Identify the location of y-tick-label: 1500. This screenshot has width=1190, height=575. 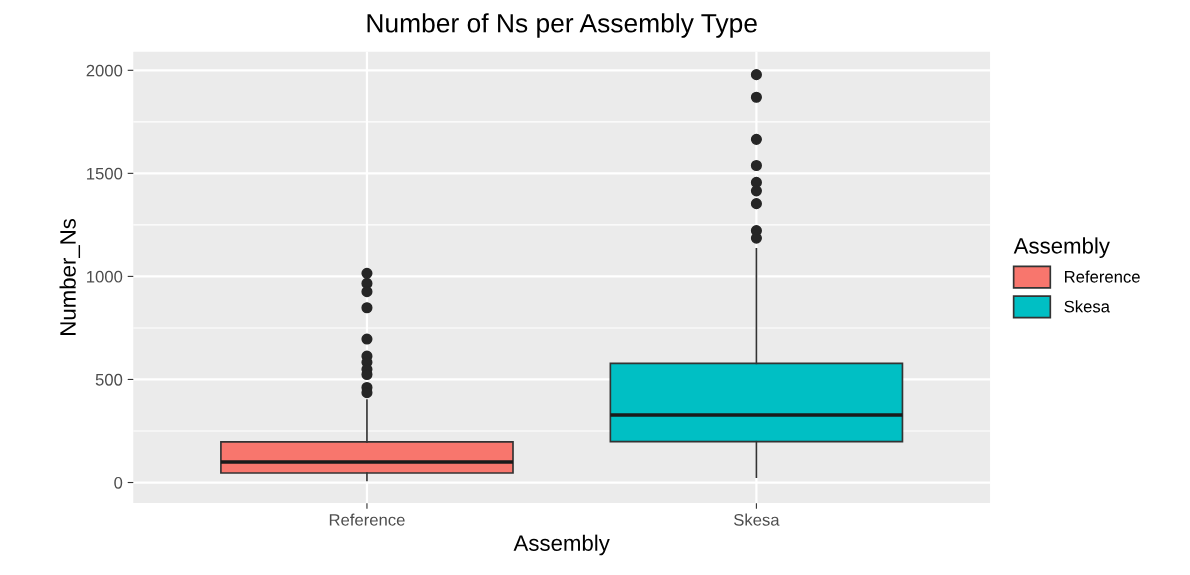
(105, 173).